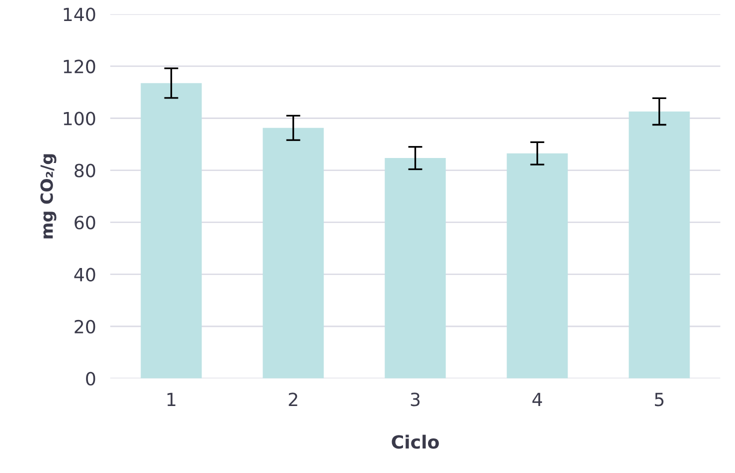 The image size is (735, 473). Describe the element at coordinates (91, 379) in the screenshot. I see `y-tick-label: 0` at that location.